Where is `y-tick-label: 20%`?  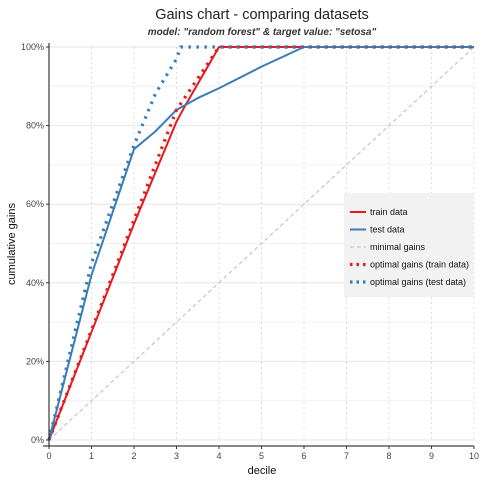
y-tick-label: 20% is located at coordinates (35, 361).